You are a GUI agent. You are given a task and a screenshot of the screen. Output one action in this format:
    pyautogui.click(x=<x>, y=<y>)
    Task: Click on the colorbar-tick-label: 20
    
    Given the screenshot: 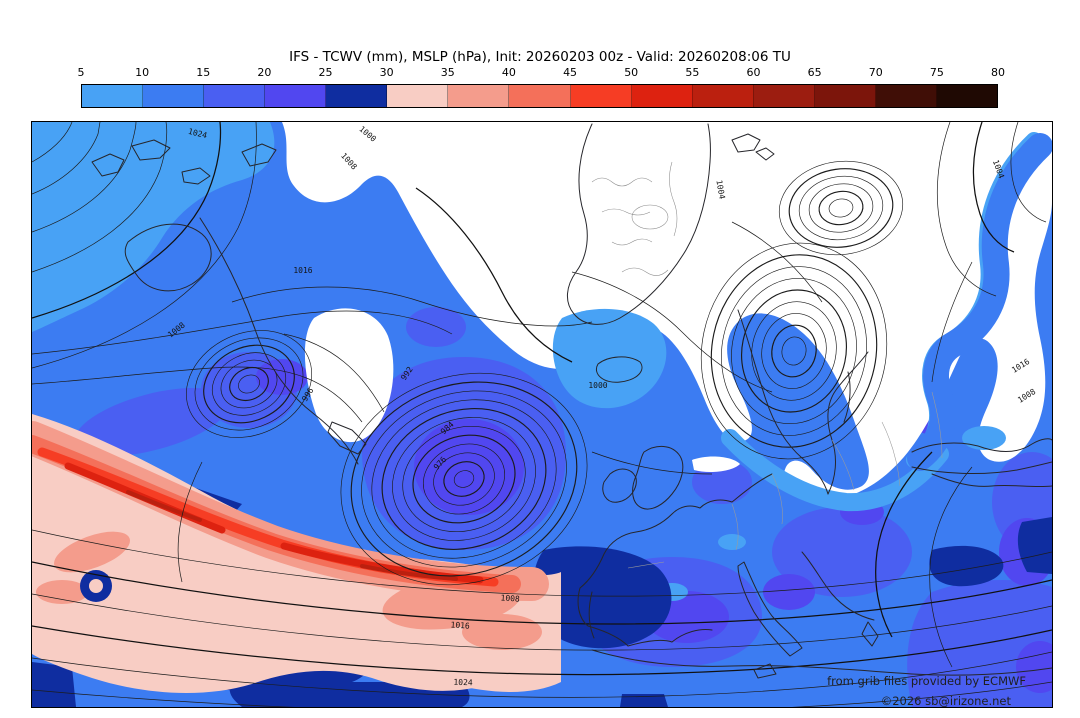 What is the action you would take?
    pyautogui.click(x=264, y=72)
    